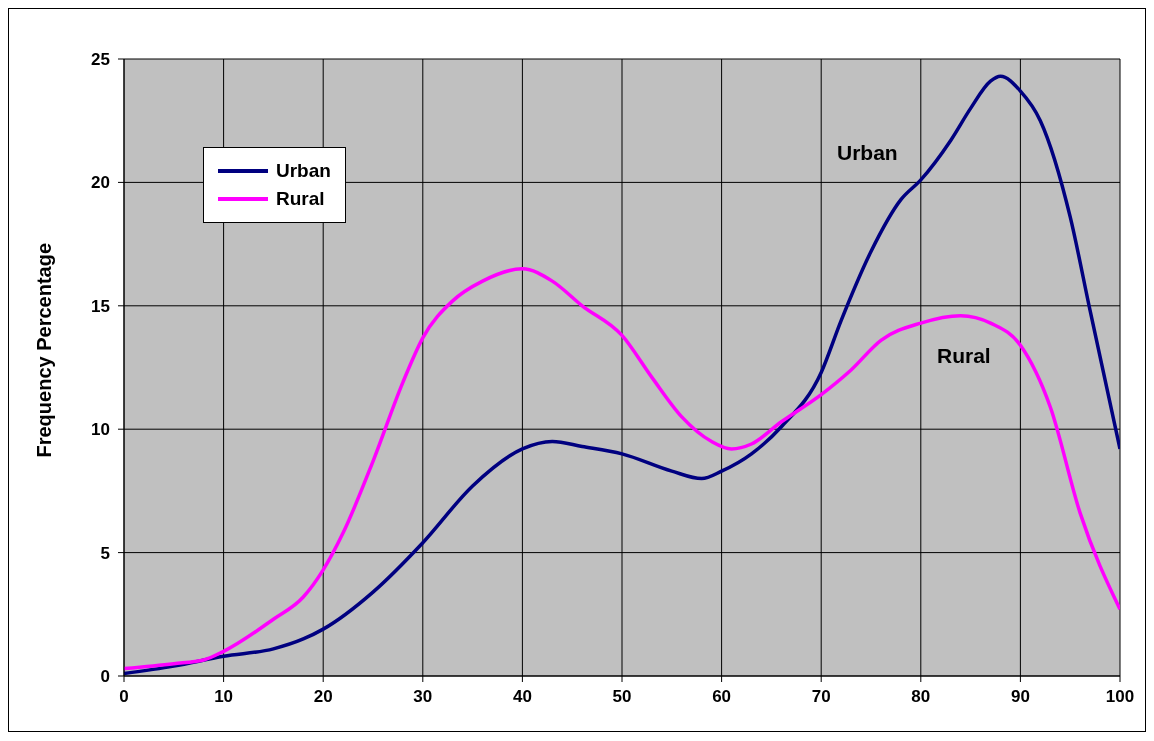  Describe the element at coordinates (300, 199) in the screenshot. I see `legend-label: Rural` at that location.